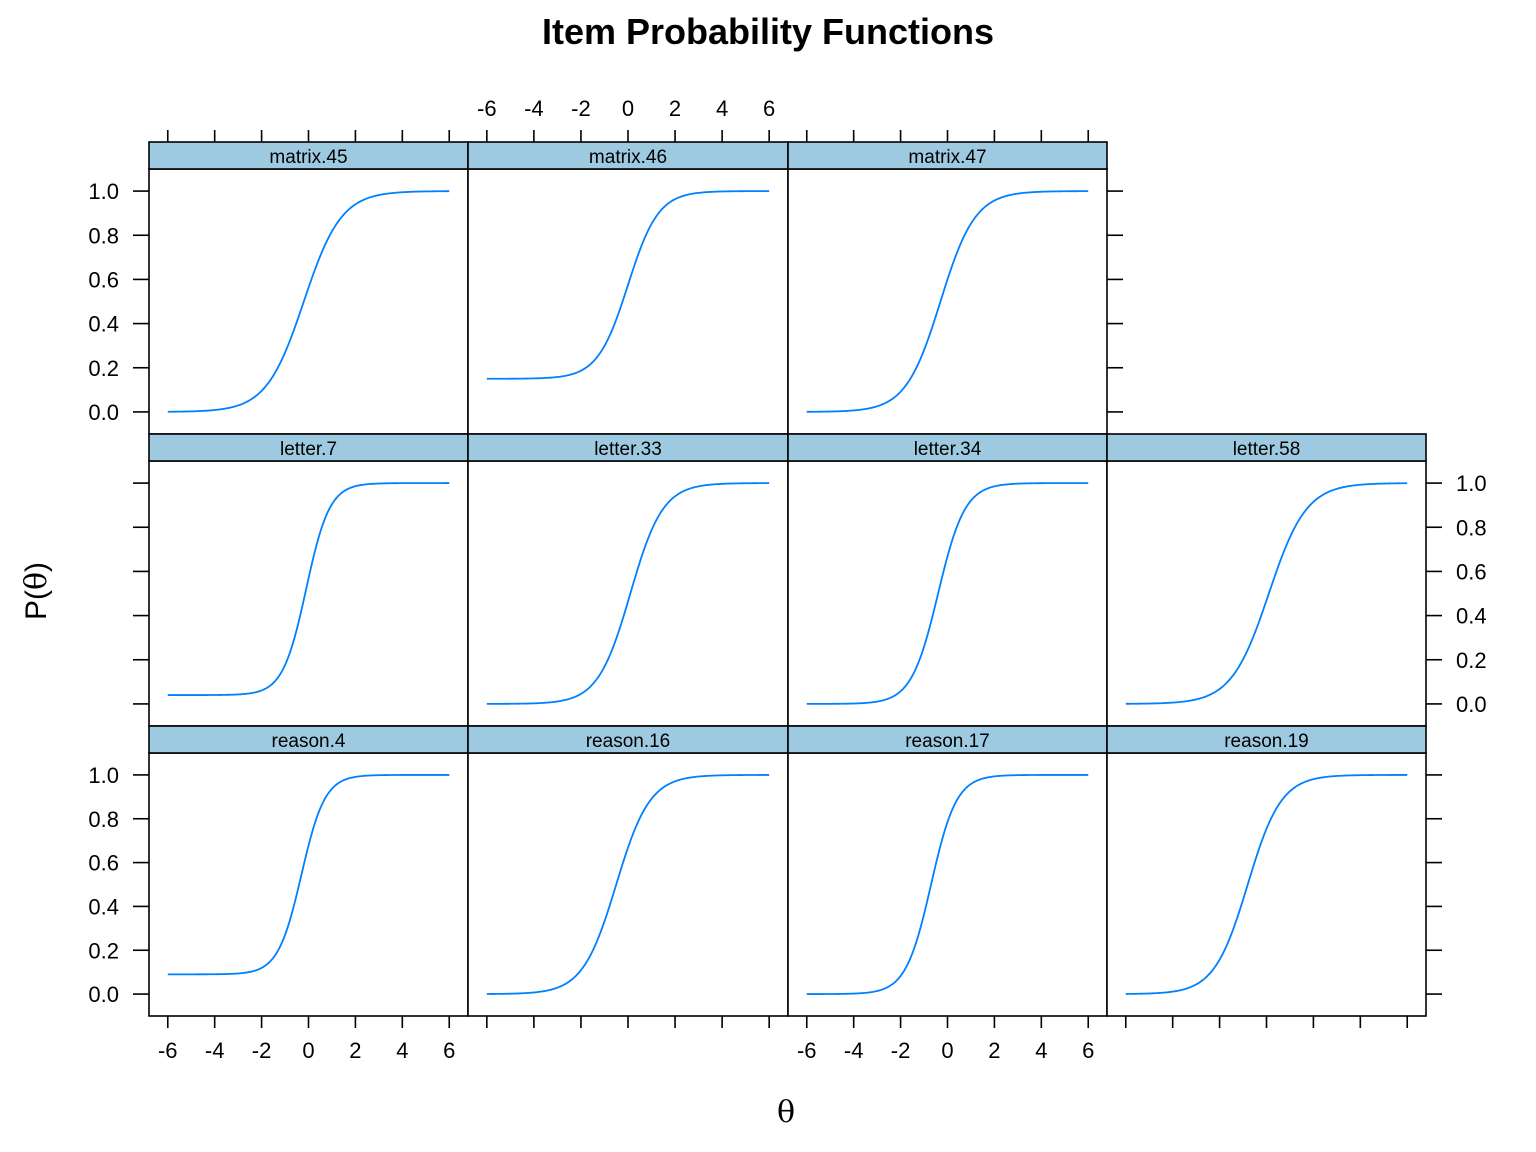 The height and width of the screenshot is (1152, 1536). I want to click on y-axis-label: P(θ), so click(36, 591).